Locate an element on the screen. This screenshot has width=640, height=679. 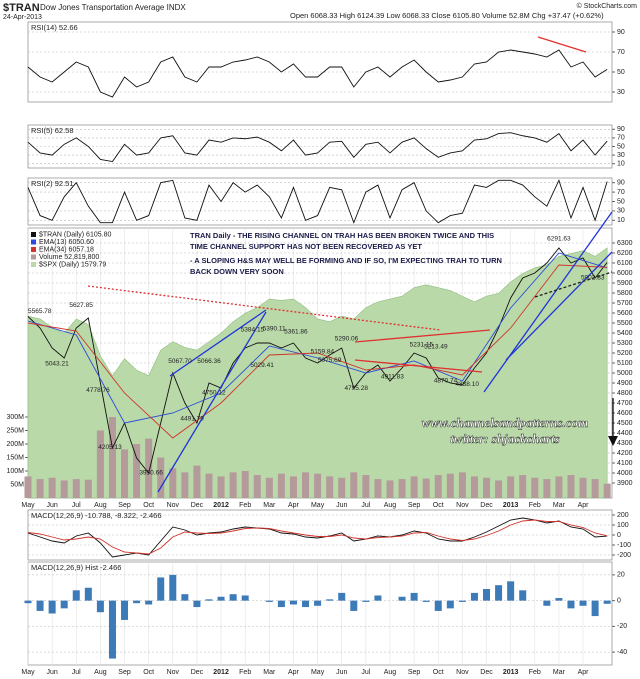
y-tick-label: 5800 is located at coordinates (625, 293).